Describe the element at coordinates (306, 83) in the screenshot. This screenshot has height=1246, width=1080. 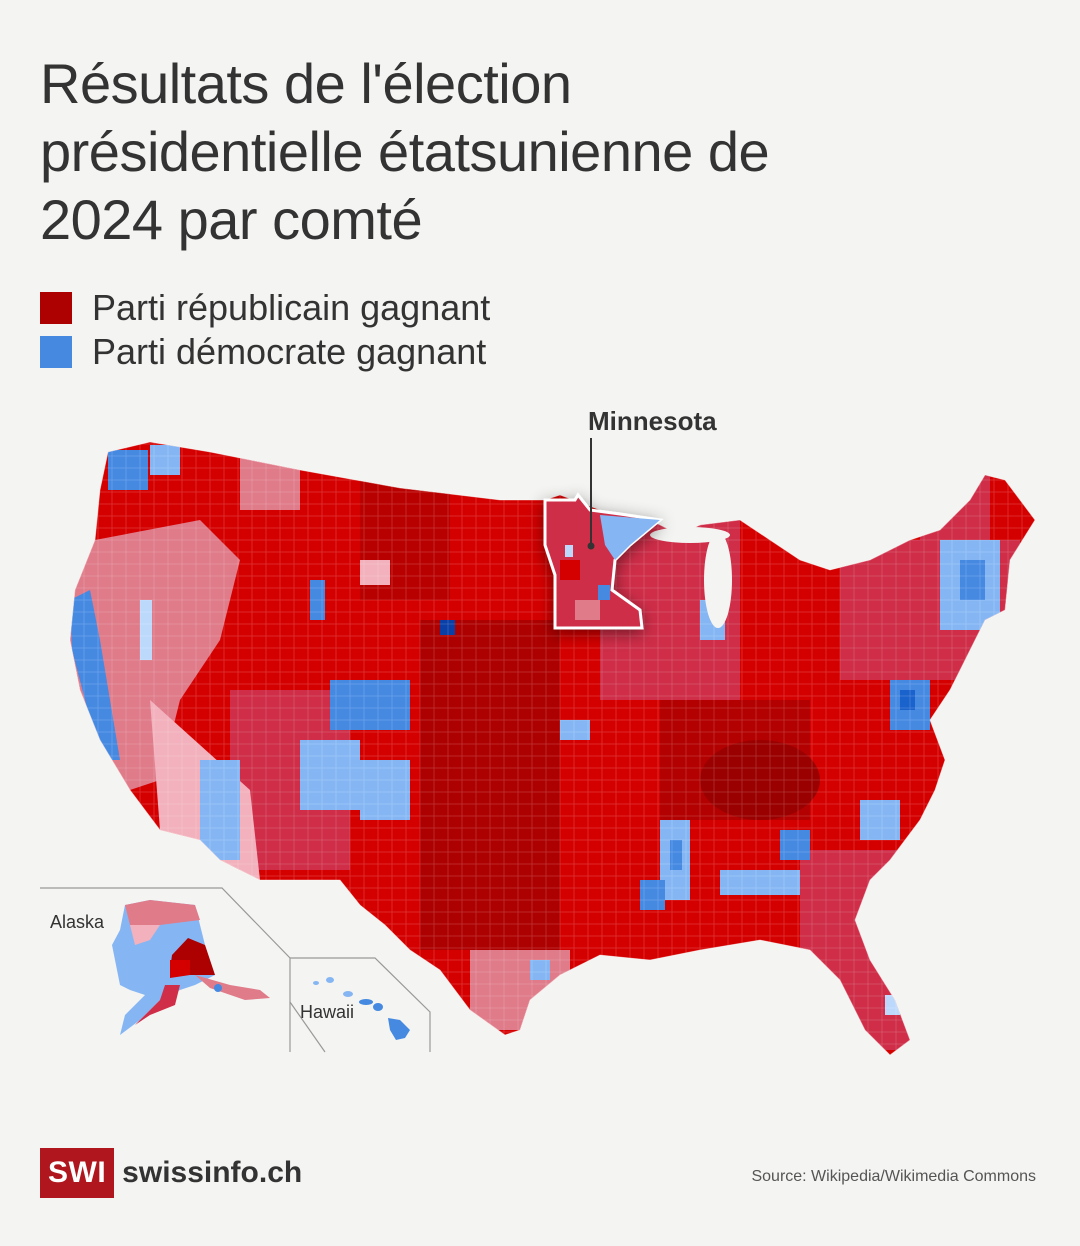
I see `title-line-1: Résultats de l'élection` at that location.